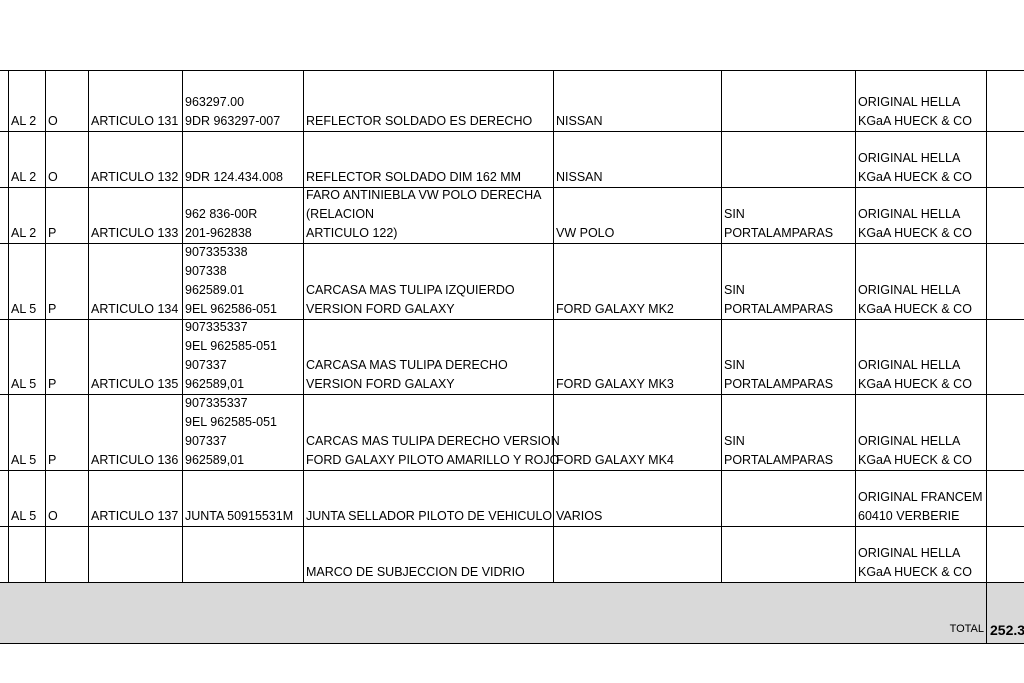 This screenshot has height=683, width=1024. What do you see at coordinates (615, 309) in the screenshot?
I see `cell-text: FORD GALAXY MK2` at bounding box center [615, 309].